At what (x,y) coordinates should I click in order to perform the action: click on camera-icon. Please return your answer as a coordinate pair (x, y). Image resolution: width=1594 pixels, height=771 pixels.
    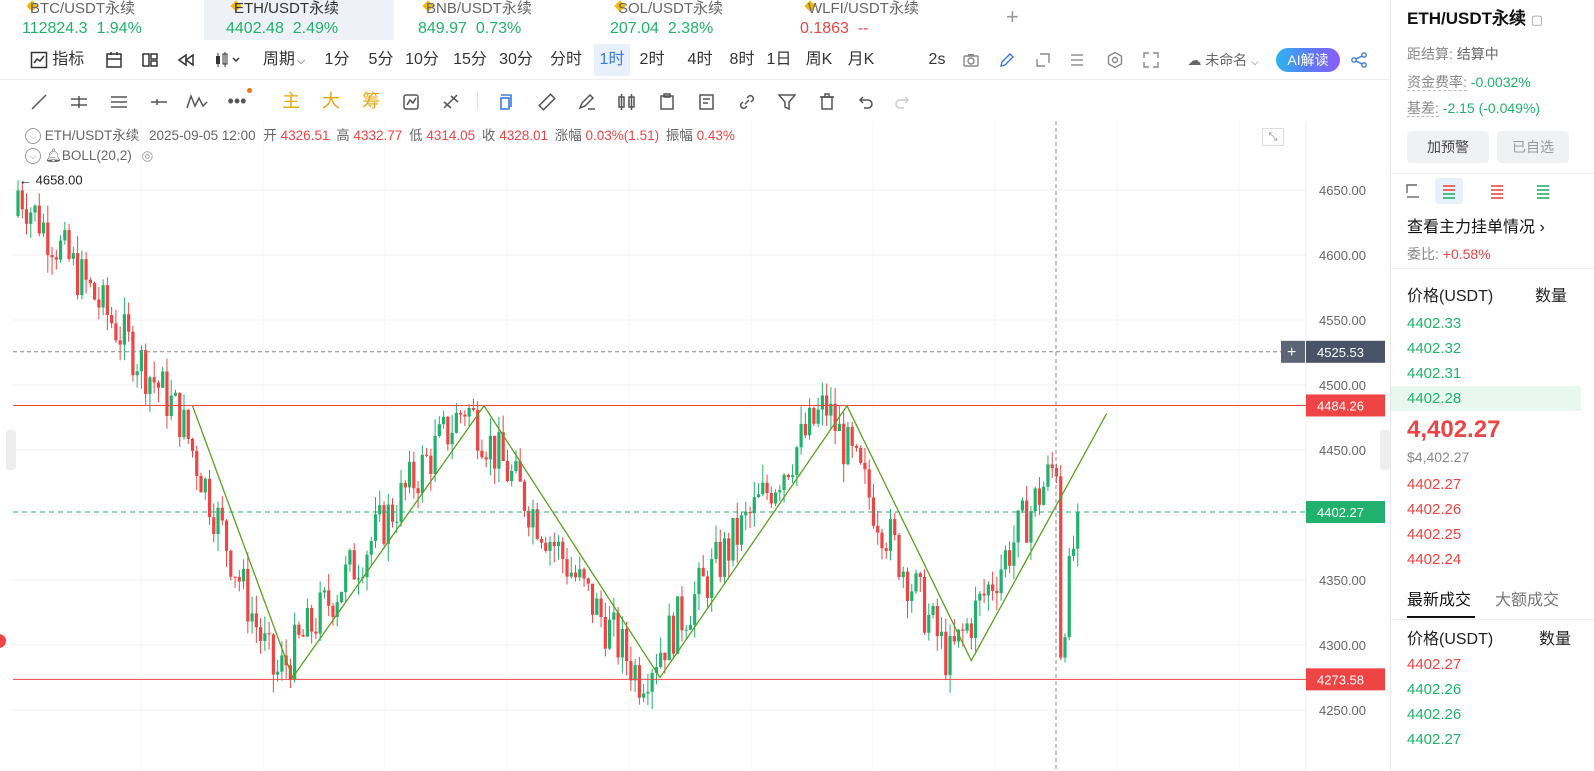
    Looking at the image, I should click on (971, 60).